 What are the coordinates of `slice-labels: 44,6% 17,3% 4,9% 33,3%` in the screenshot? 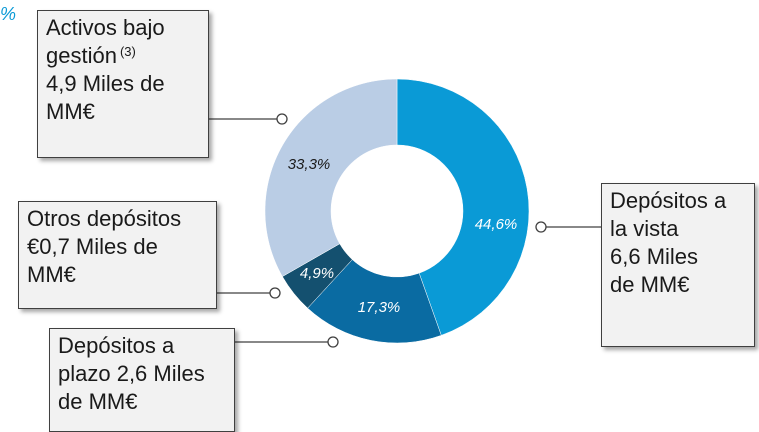 It's located at (403, 236).